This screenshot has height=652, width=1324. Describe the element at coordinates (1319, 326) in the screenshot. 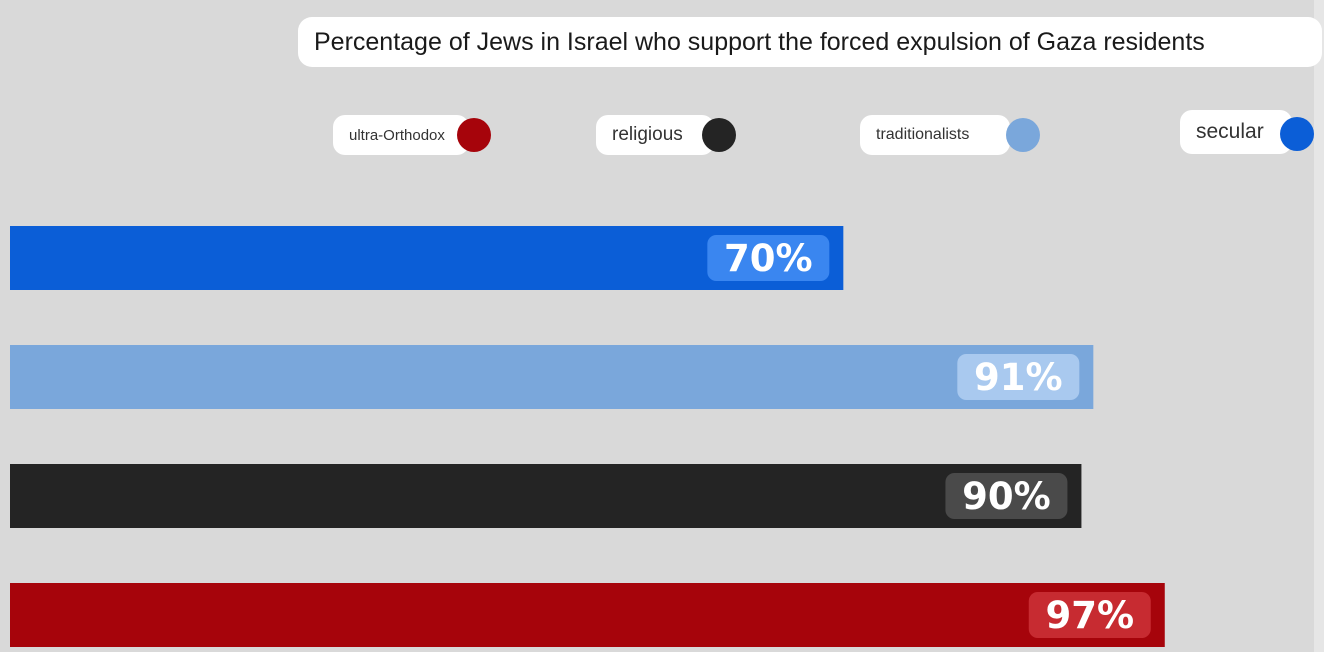

I see `right-edge-strip` at that location.